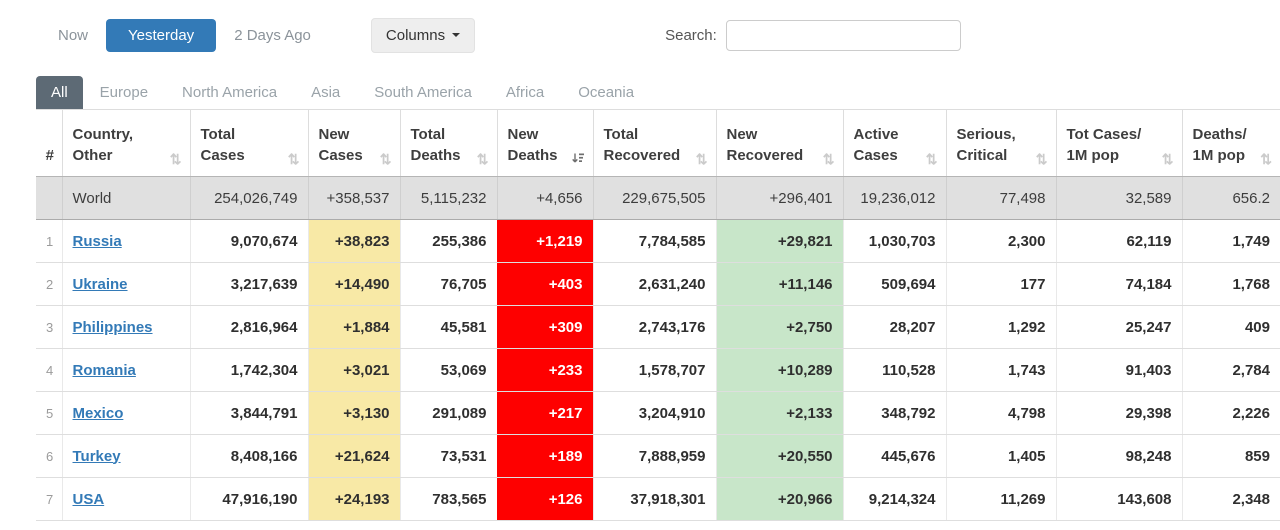 The width and height of the screenshot is (1280, 530). I want to click on col-header-new-cases: New Cases ⇅, so click(353, 143).